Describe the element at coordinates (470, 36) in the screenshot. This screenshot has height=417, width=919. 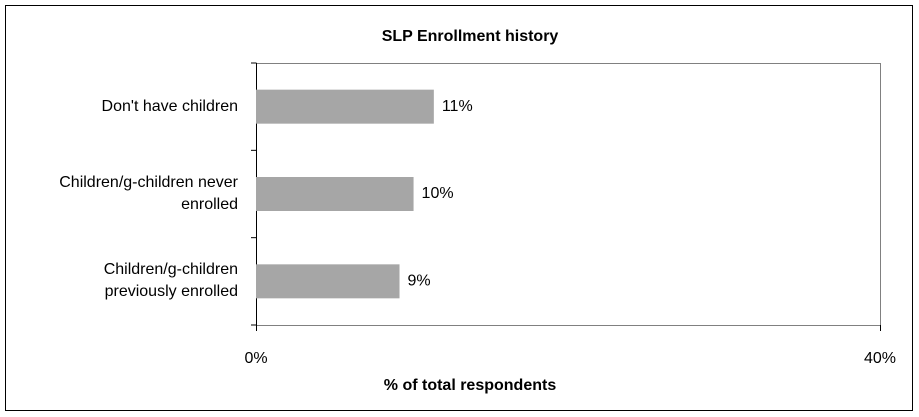
I see `chart-title: SLP Enrollment history` at that location.